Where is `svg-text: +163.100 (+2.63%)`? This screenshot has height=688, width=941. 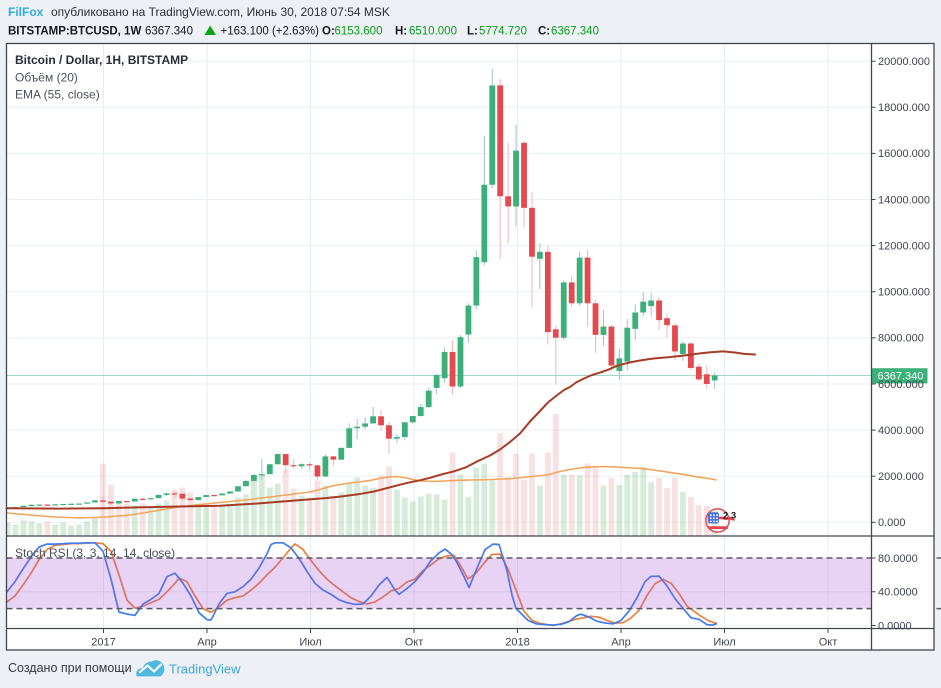 svg-text: +163.100 (+2.63%) is located at coordinates (270, 32).